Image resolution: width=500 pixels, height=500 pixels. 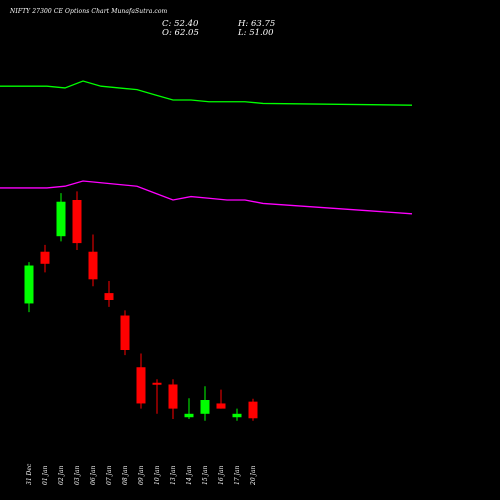 I want to click on candle-01-jan, so click(x=45, y=258).